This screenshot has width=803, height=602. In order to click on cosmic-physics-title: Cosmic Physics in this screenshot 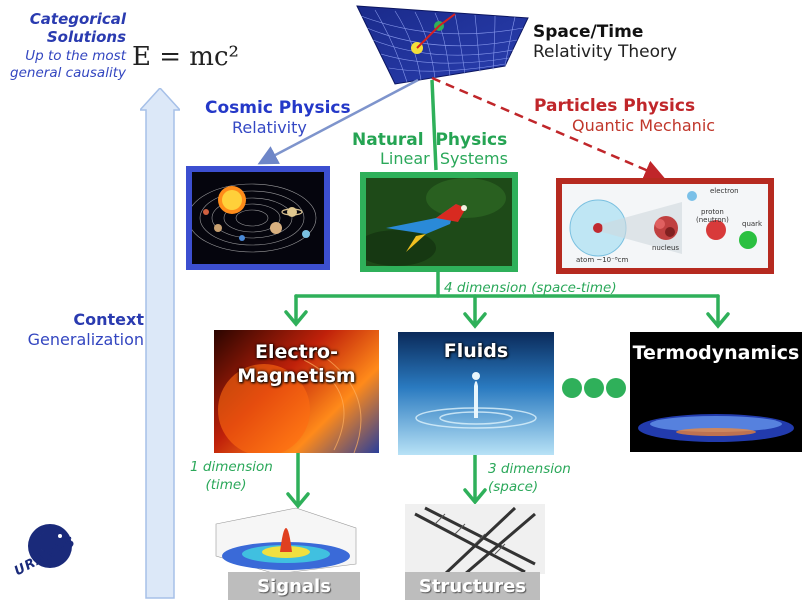, I will do `click(278, 108)`.